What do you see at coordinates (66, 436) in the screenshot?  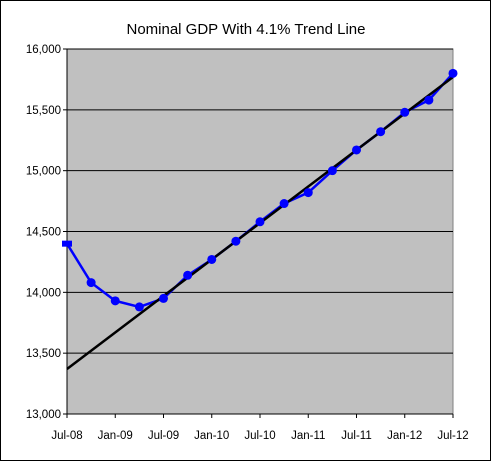 I see `x-tick-label: Jul-08` at bounding box center [66, 436].